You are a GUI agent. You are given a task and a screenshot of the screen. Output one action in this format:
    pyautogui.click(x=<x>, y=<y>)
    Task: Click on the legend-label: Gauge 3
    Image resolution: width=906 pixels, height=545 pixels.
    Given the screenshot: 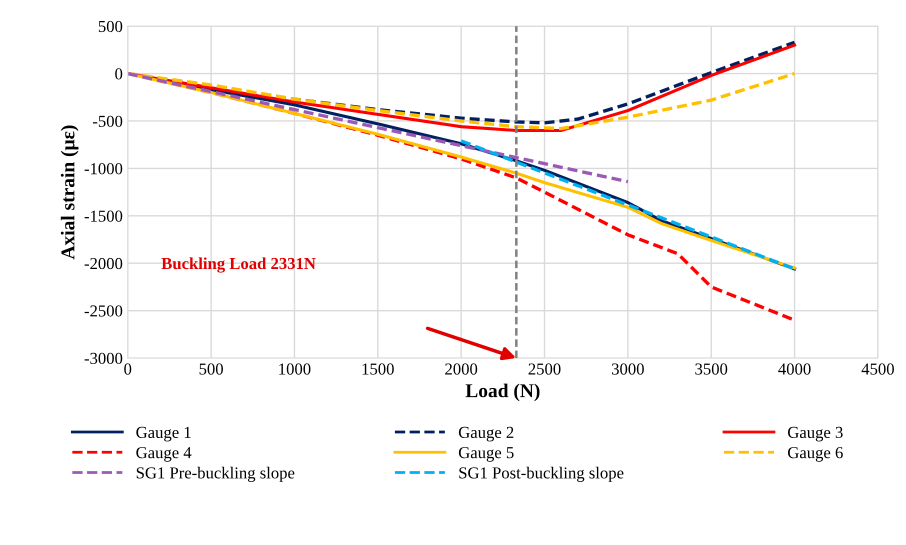 What is the action you would take?
    pyautogui.click(x=815, y=434)
    